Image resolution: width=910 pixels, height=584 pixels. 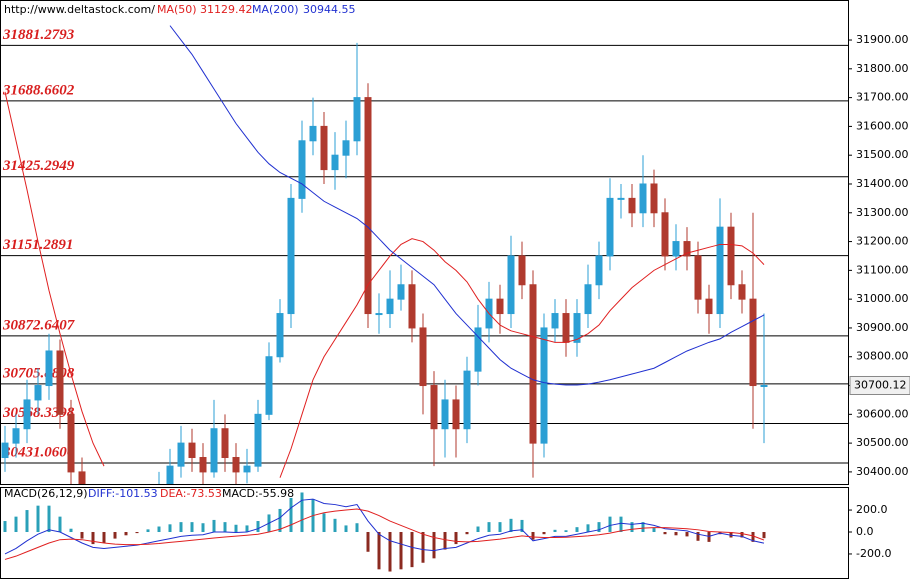 I want to click on ma-legend-name: MA(50), so click(x=177, y=9).